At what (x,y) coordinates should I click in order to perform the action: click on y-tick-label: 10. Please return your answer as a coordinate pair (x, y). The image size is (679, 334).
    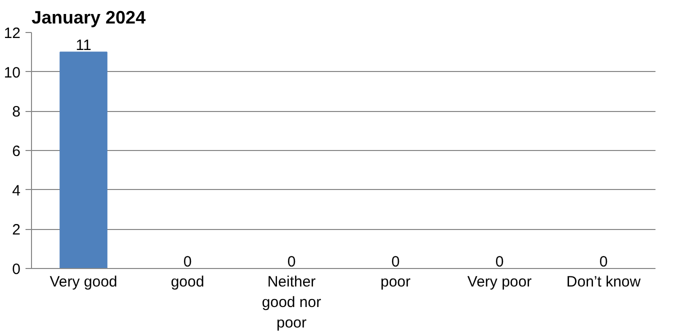
    Looking at the image, I should click on (12, 73).